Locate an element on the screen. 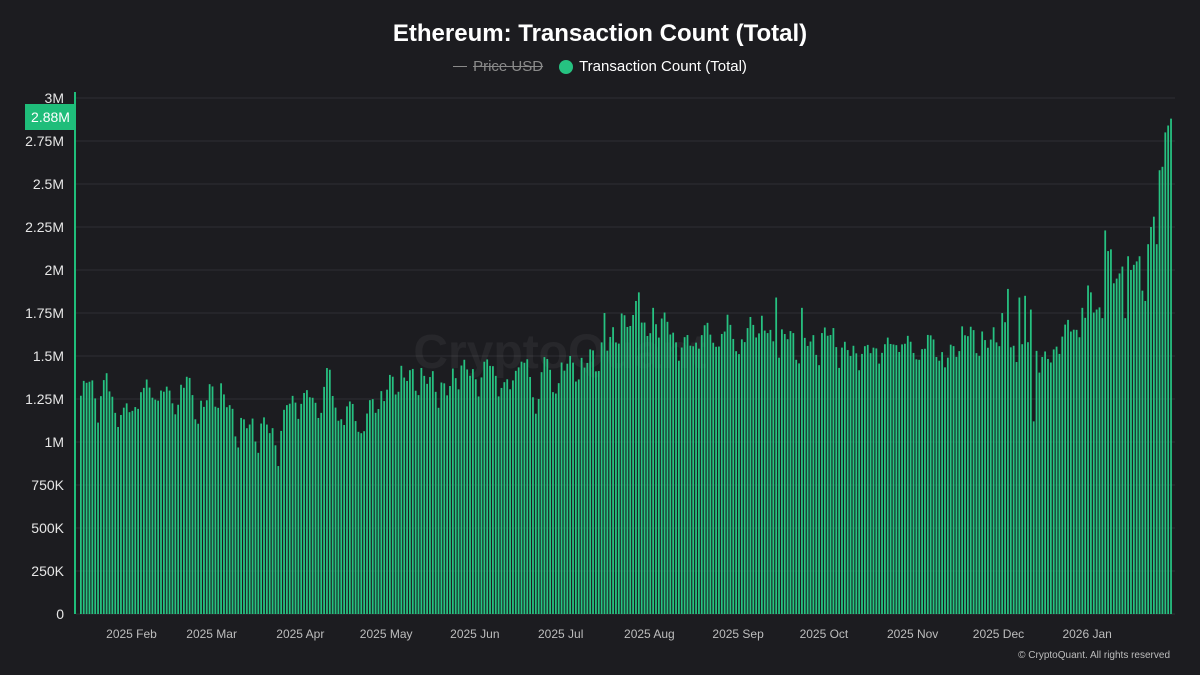 The image size is (1200, 675). x-tick-label: 2025 Jul is located at coordinates (560, 634).